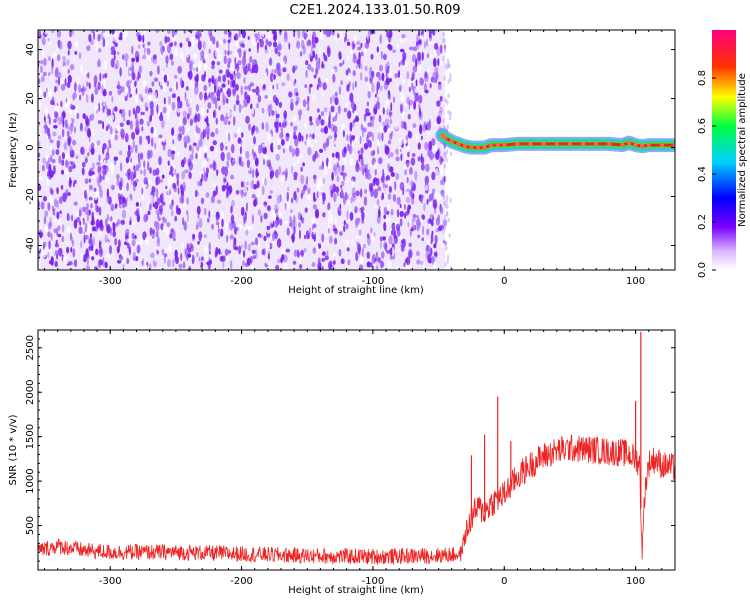 The width and height of the screenshot is (750, 604). I want to click on x-tick-label: 100, so click(635, 281).